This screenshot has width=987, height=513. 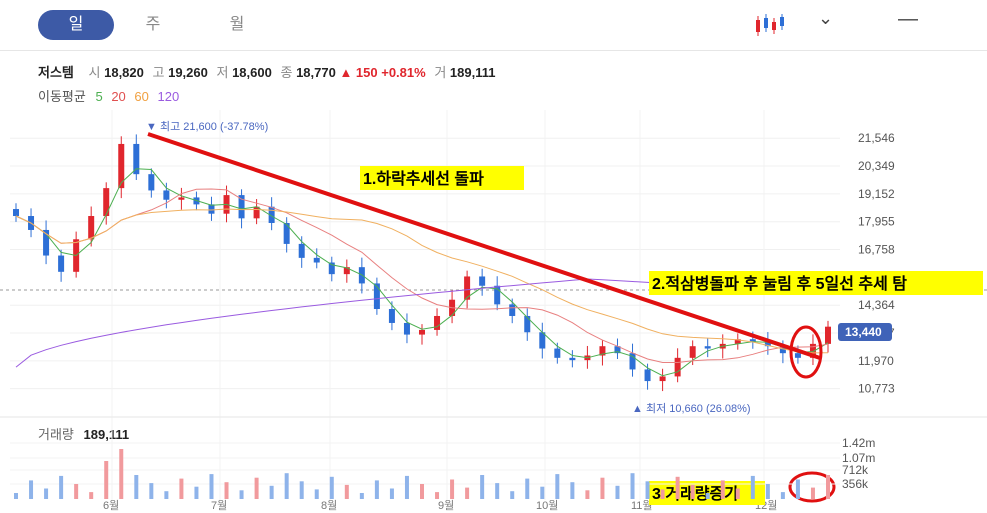 What do you see at coordinates (855, 484) in the screenshot?
I see `volume-tick-label: 356k` at bounding box center [855, 484].